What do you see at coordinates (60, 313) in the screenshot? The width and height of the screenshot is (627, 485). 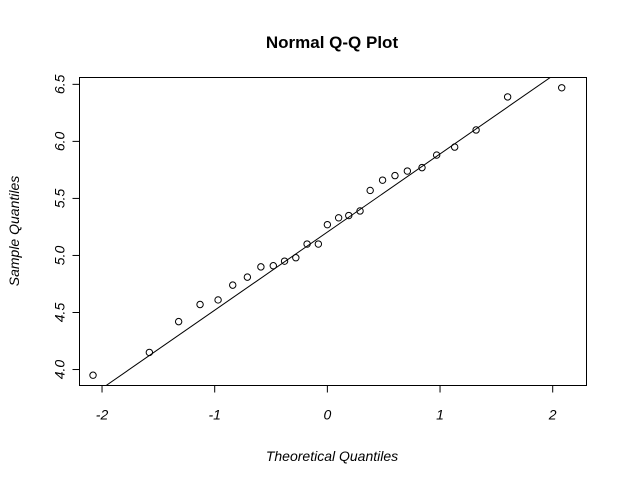 I see `y-tick-label: 4.5` at bounding box center [60, 313].